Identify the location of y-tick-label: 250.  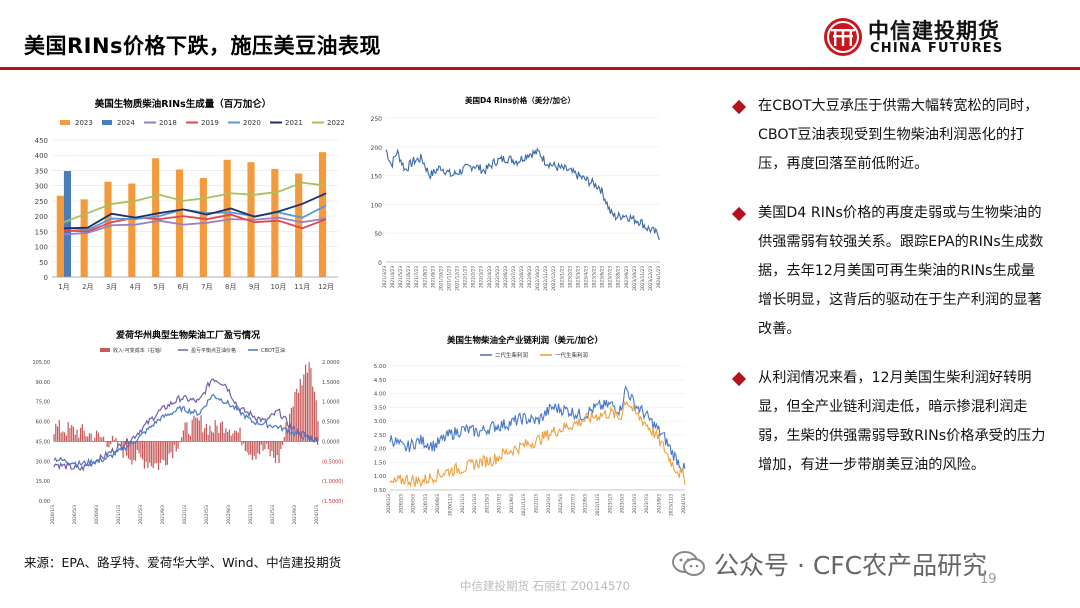
(377, 119).